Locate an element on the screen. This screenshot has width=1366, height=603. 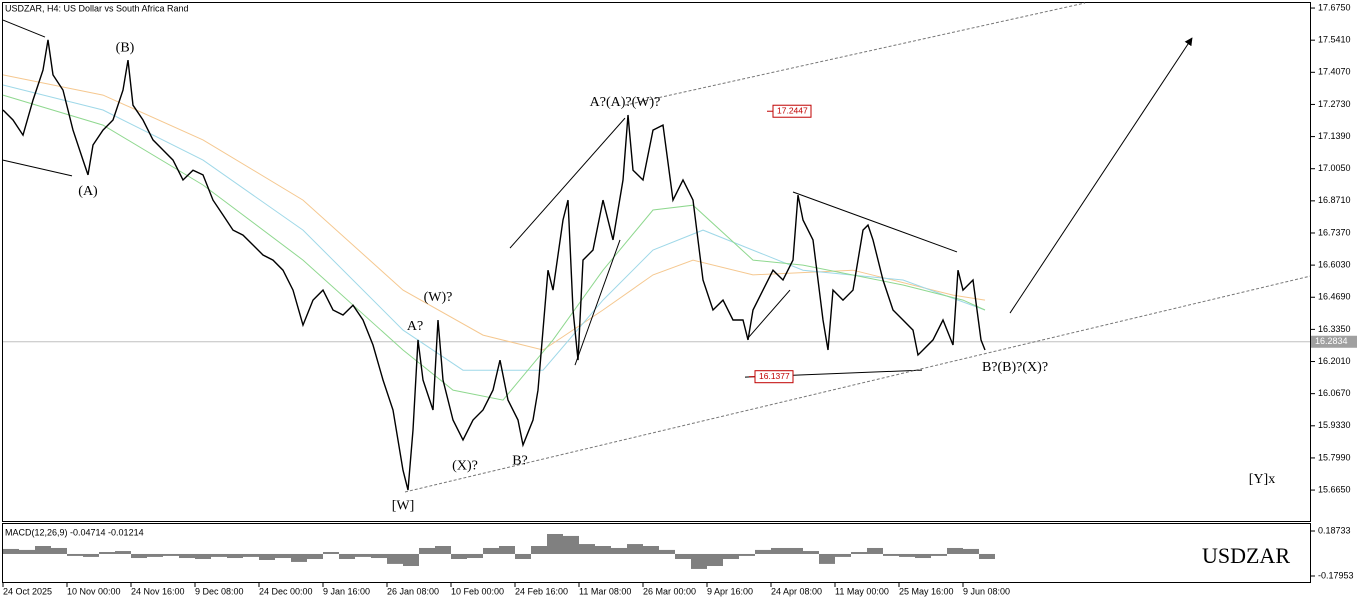
watermark: USDZAR is located at coordinates (1246, 555).